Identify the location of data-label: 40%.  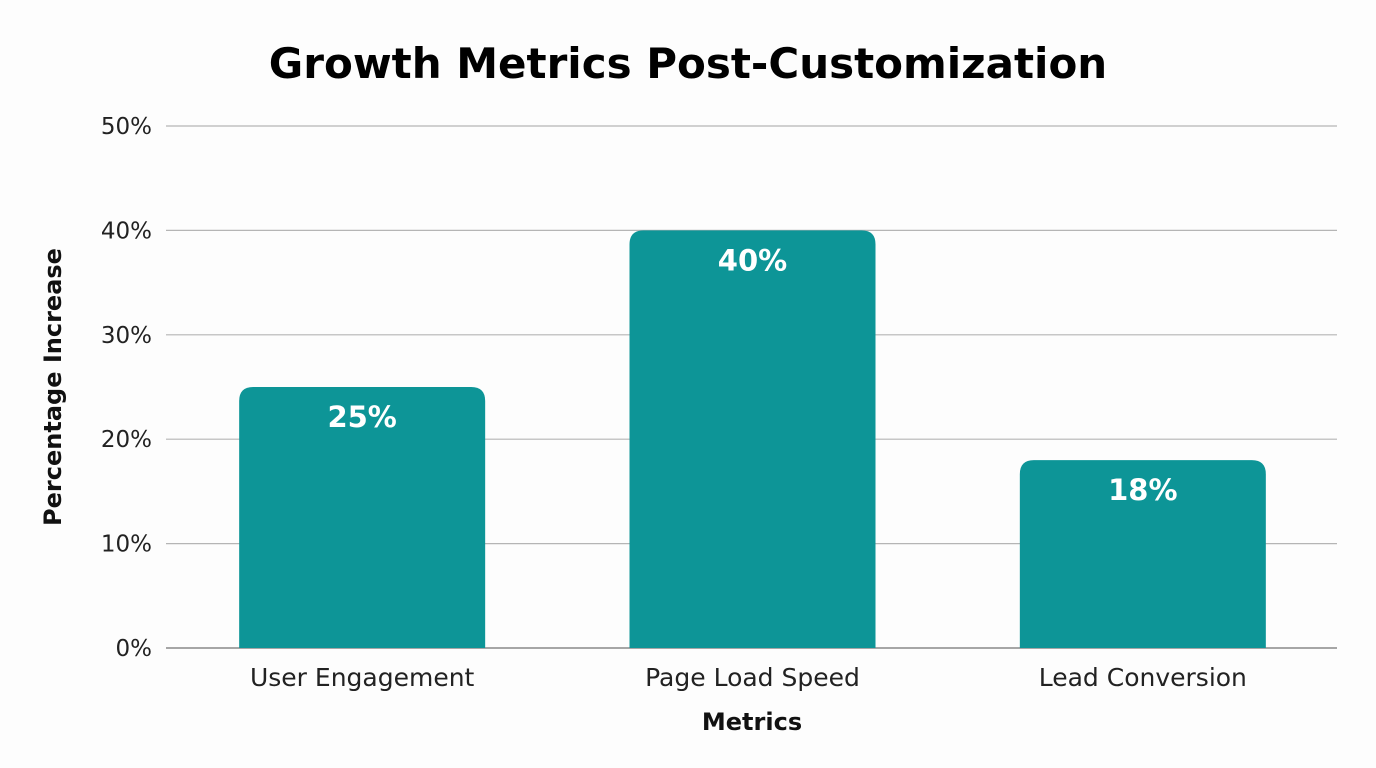
(752, 260).